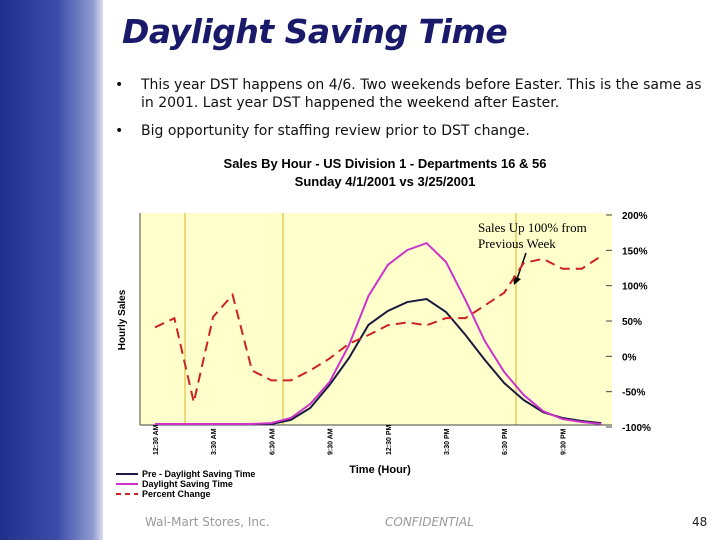 This screenshot has width=720, height=540. Describe the element at coordinates (156, 439) in the screenshot. I see `x-tick-label: 12:30 AM` at that location.